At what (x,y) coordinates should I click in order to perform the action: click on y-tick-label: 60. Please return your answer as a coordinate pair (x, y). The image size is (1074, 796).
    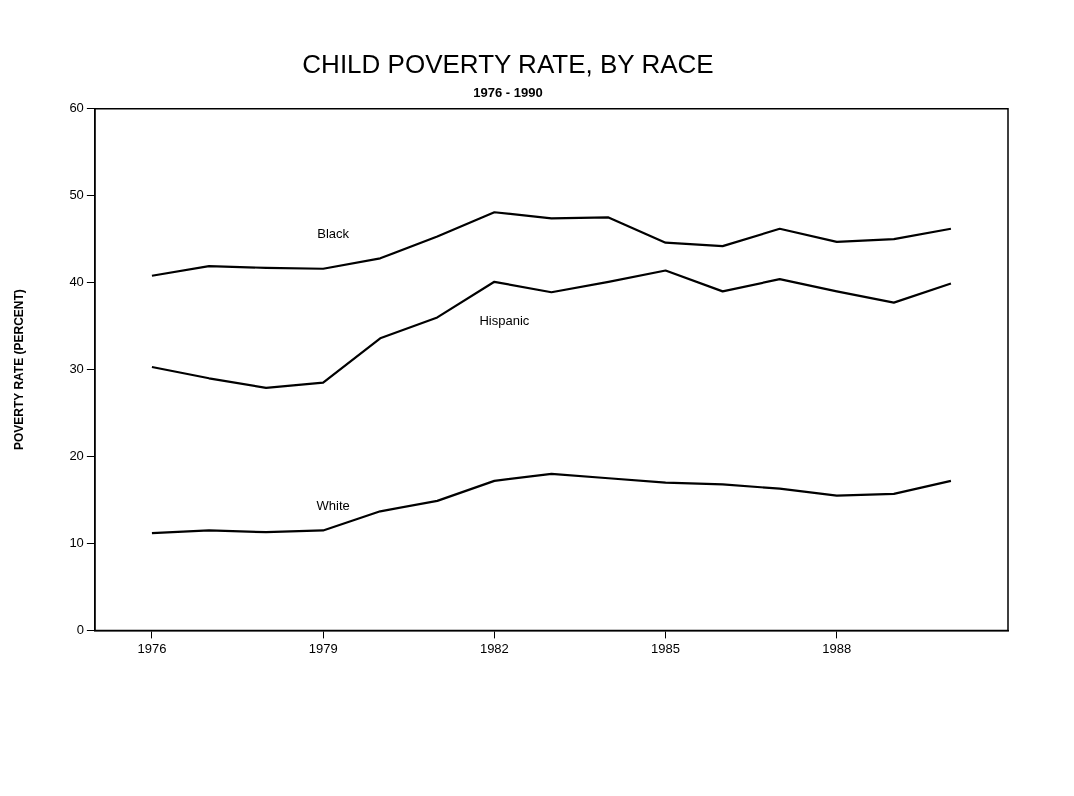
    Looking at the image, I should click on (76, 108).